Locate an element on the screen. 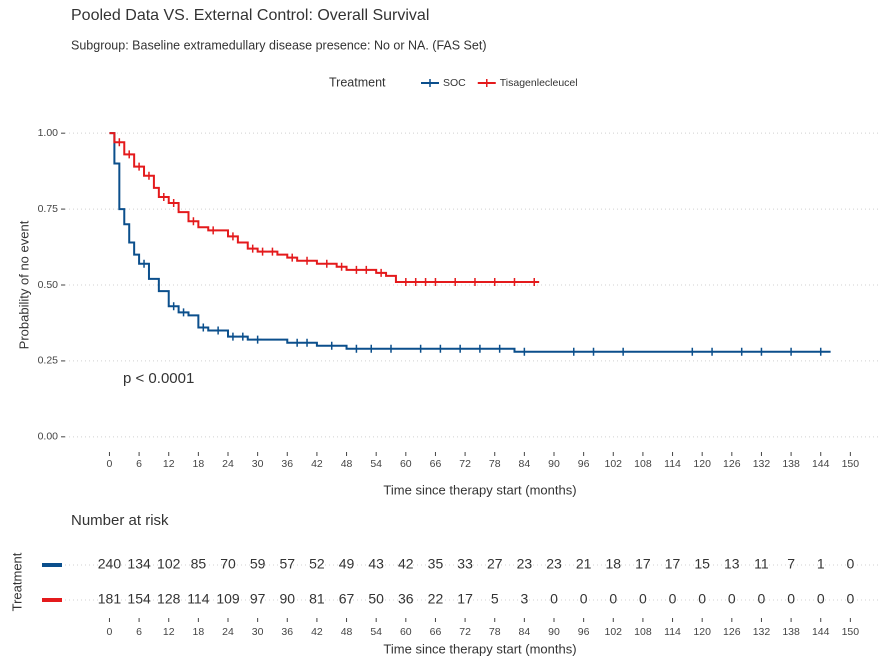 The height and width of the screenshot is (669, 890). x-tick-label: 48 is located at coordinates (347, 464).